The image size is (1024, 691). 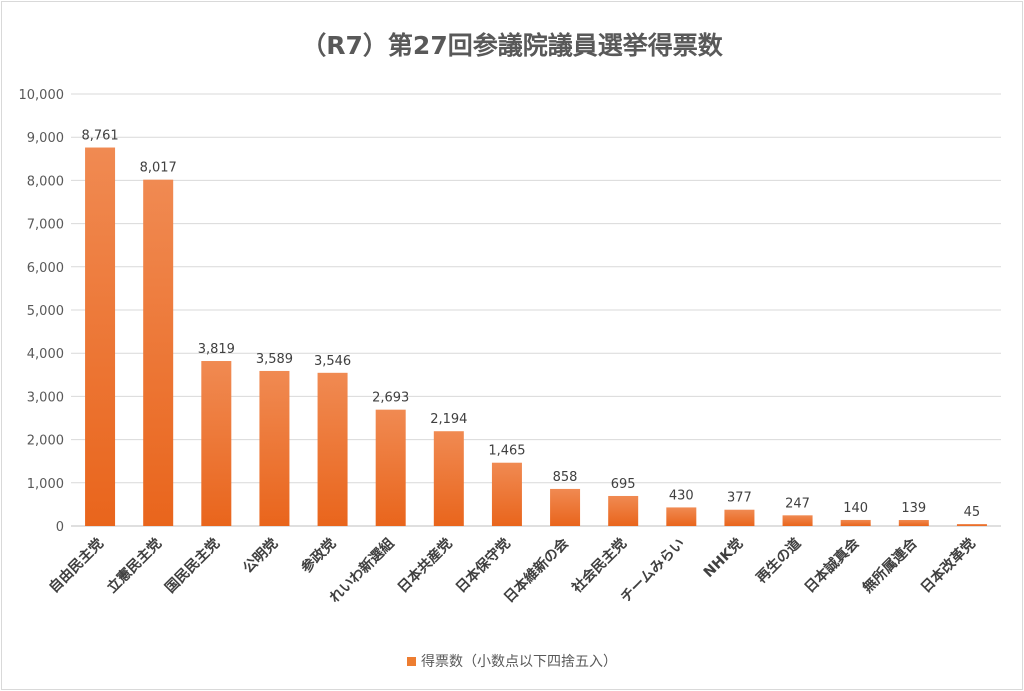 What do you see at coordinates (45, 268) in the screenshot?
I see `y-tick-label: 6,000` at bounding box center [45, 268].